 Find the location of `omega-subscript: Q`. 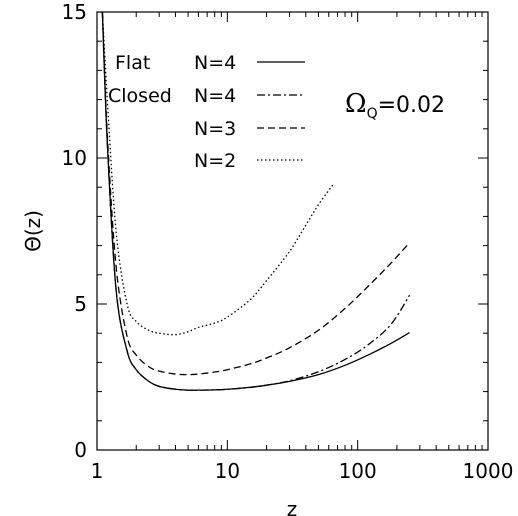

omega-subscript: Q is located at coordinates (372, 114).